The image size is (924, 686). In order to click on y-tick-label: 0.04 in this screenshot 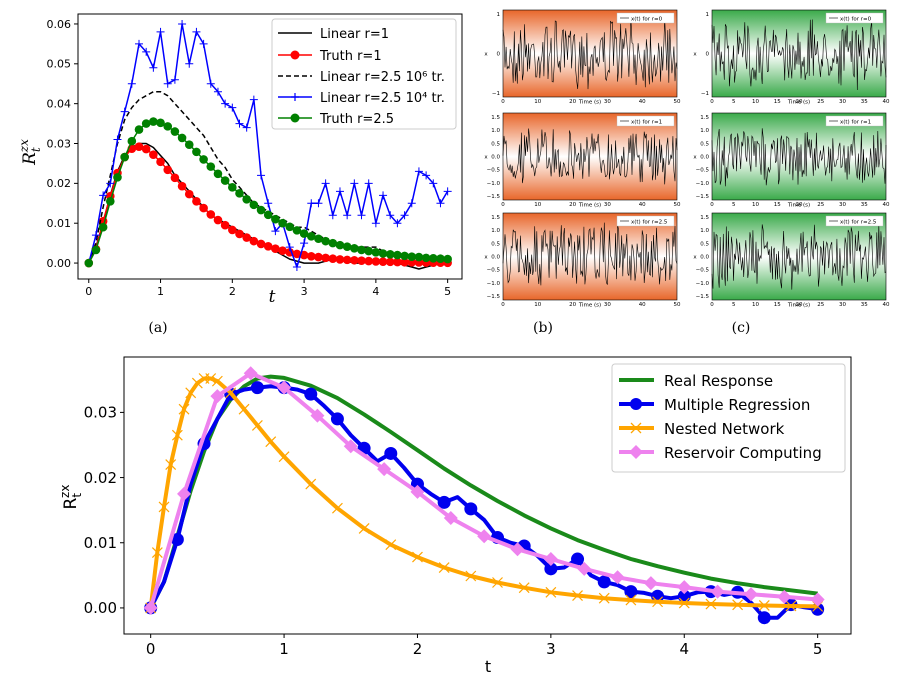, I will do `click(59, 104)`.